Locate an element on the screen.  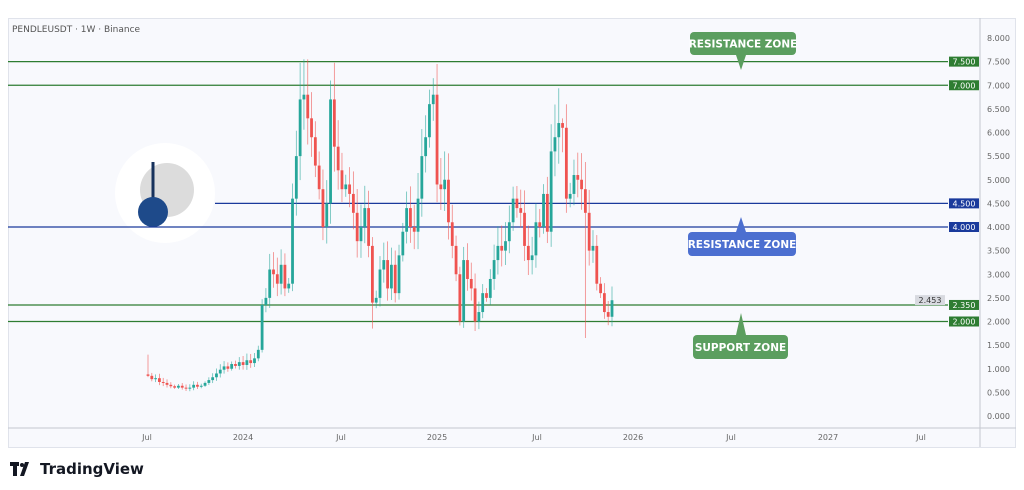
x-tick-label: 2026 is located at coordinates (633, 437).